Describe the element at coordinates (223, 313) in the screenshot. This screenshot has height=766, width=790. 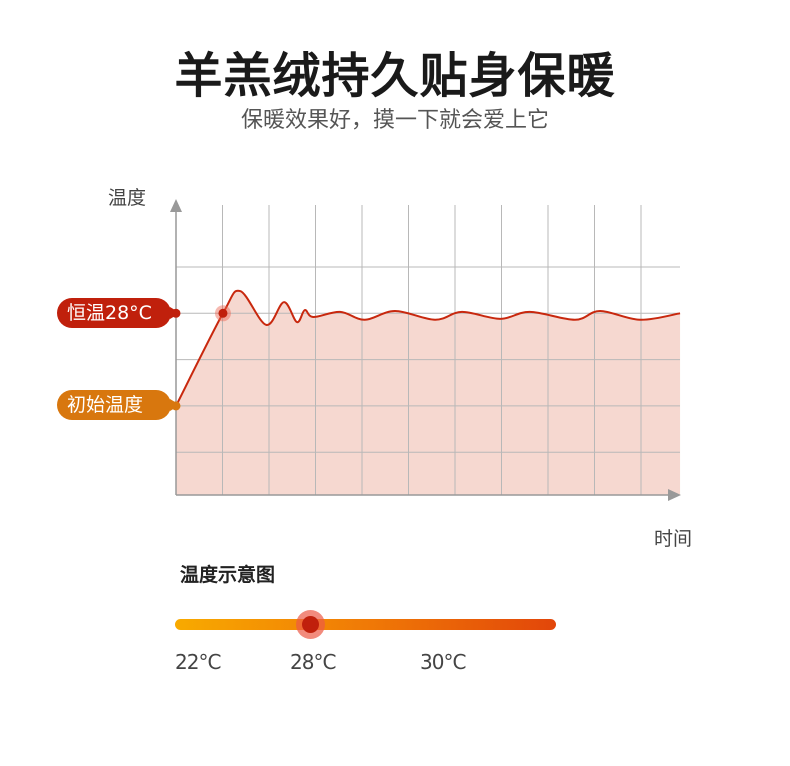
I see `reach-point` at that location.